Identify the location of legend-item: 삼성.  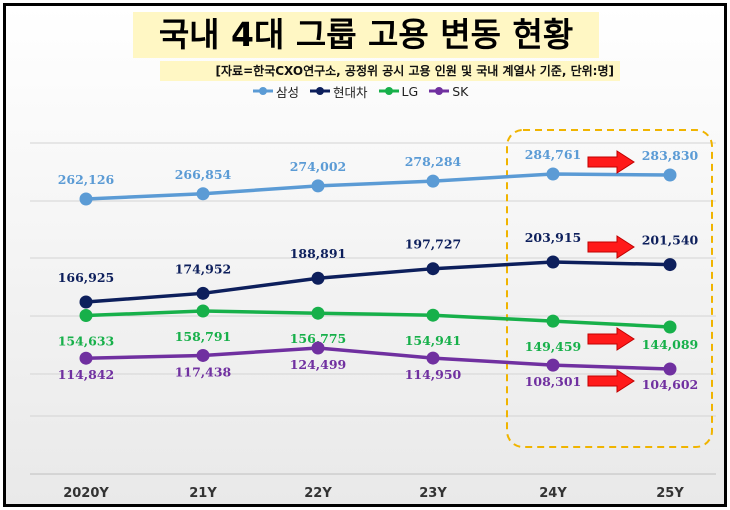
(275, 91).